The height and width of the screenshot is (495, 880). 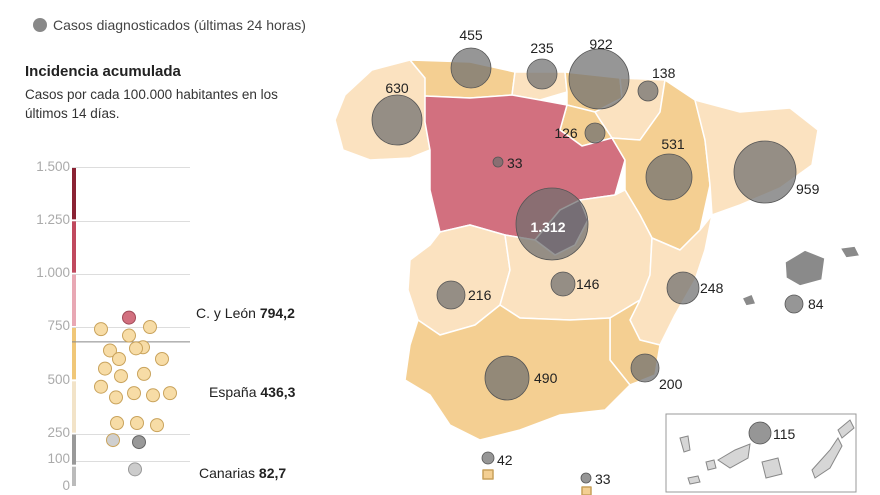 I want to click on case-bubble-label: 531, so click(x=673, y=144).